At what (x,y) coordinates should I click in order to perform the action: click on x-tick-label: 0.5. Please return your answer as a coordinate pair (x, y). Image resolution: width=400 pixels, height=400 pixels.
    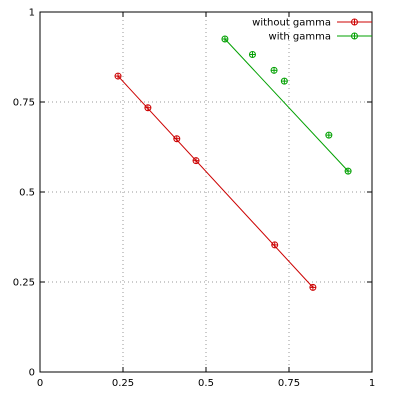
    Looking at the image, I should click on (206, 383).